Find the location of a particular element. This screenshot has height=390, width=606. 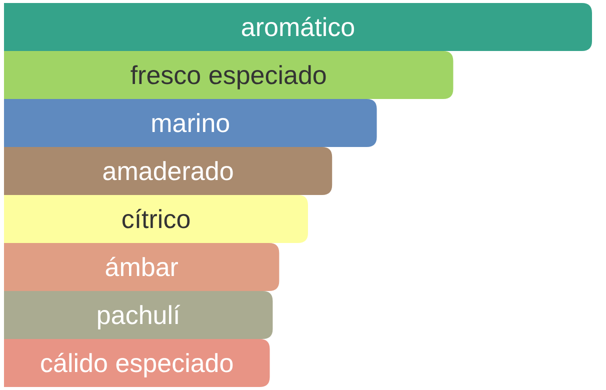

y-tick-label: cítrico is located at coordinates (156, 219).